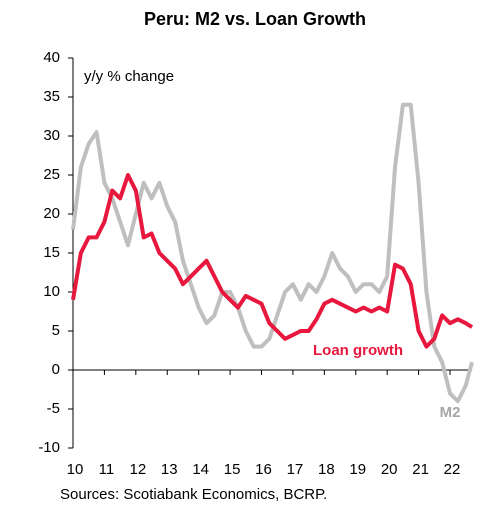 This screenshot has height=506, width=480. I want to click on y-tick-label: 20, so click(51, 213).